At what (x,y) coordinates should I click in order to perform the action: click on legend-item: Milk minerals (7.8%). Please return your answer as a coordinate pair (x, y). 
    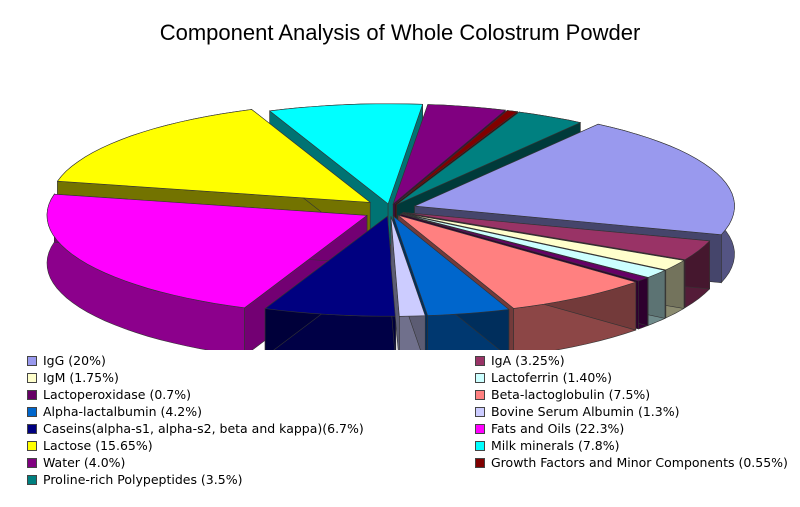
    Looking at the image, I should click on (631, 445).